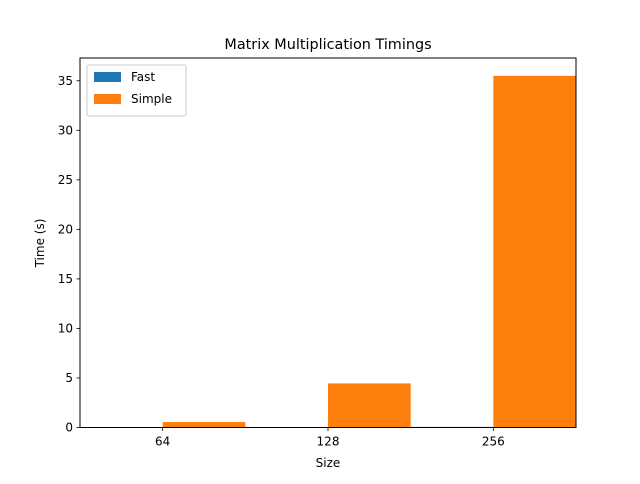  What do you see at coordinates (65, 229) in the screenshot?
I see `y-tick-label: 20` at bounding box center [65, 229].